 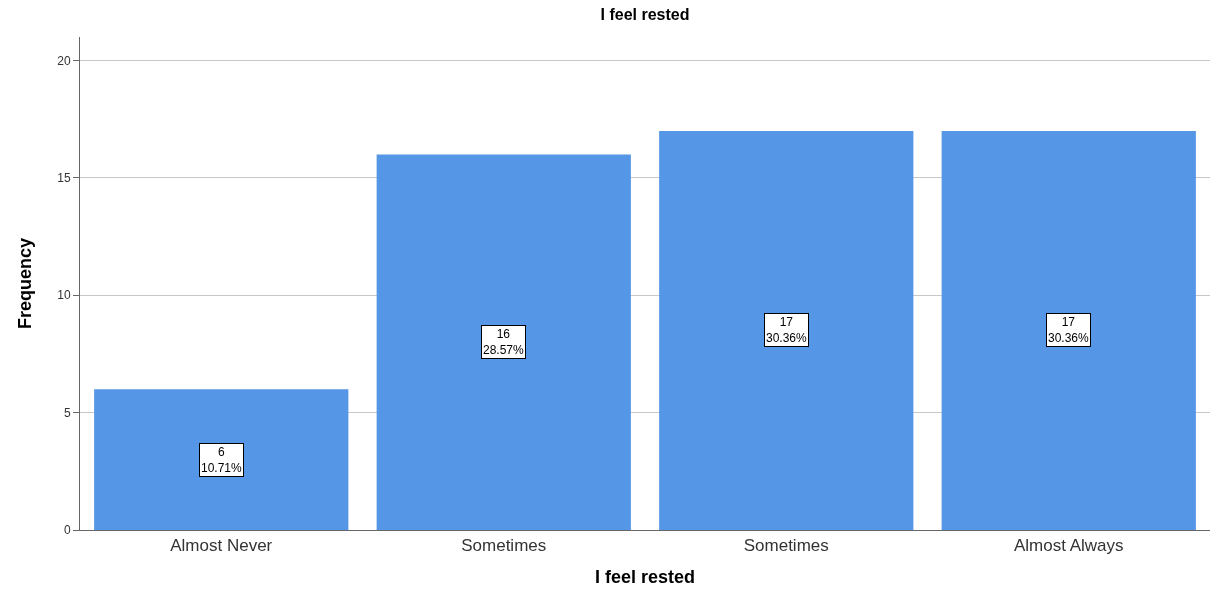 What do you see at coordinates (25, 283) in the screenshot?
I see `y-axis-title: Frequency` at bounding box center [25, 283].